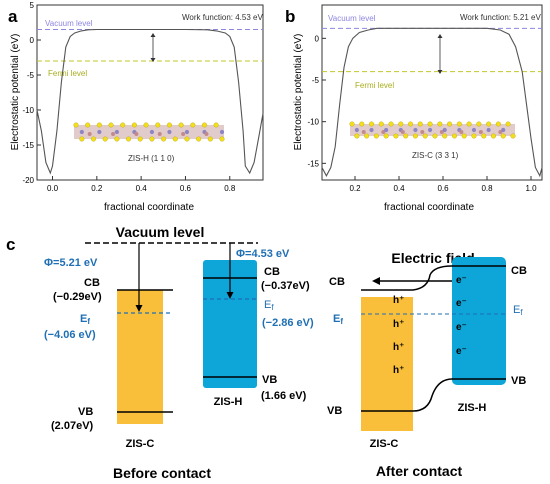  What do you see at coordinates (398, 324) in the screenshot?
I see `hole-2: h⁺` at bounding box center [398, 324].